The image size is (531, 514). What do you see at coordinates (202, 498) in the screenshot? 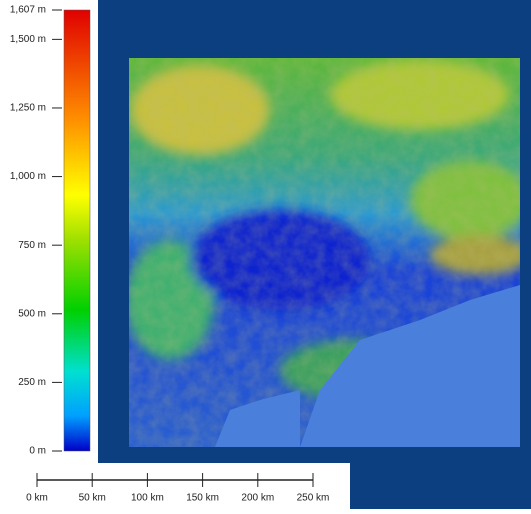
I see `scale-label: 150 km` at bounding box center [202, 498].